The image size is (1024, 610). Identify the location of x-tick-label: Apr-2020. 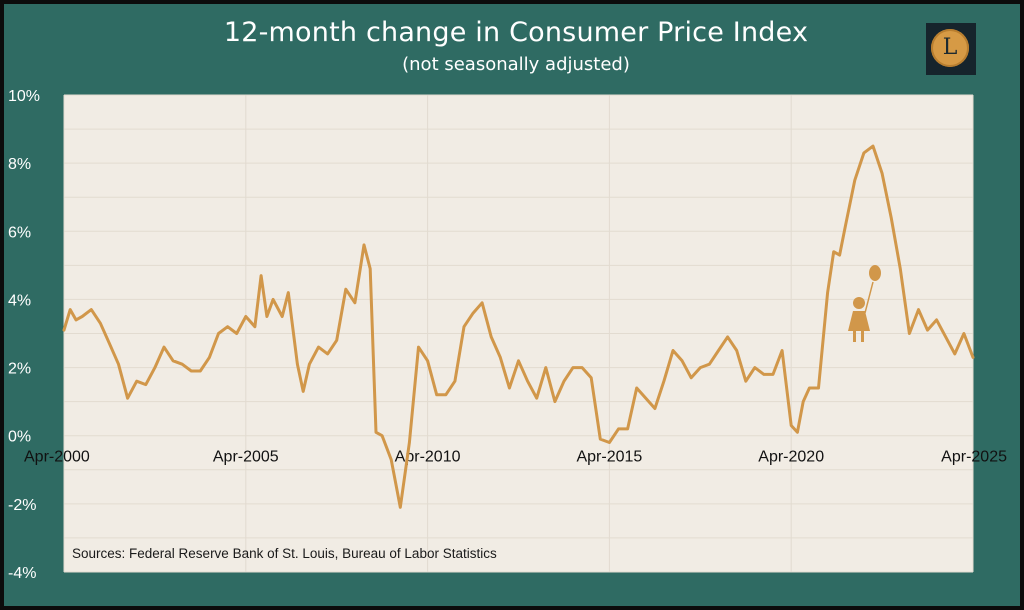
(791, 457).